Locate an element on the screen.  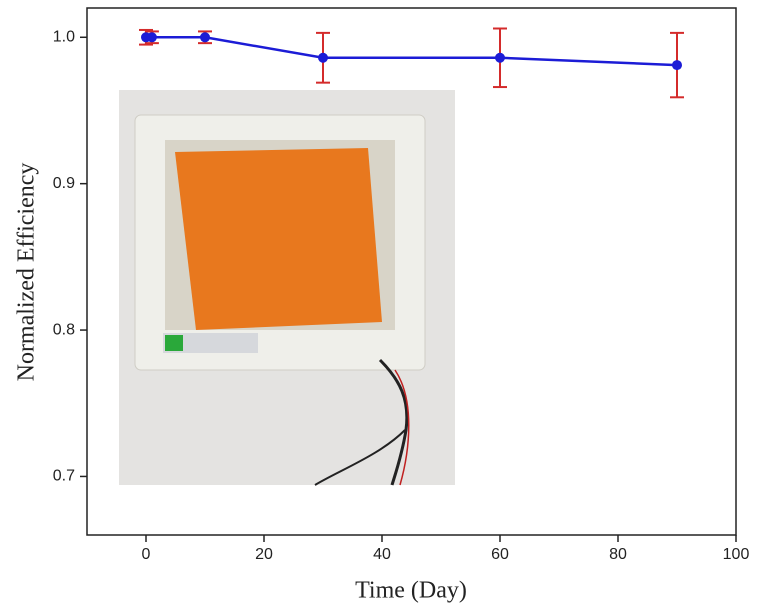
y-axis-label: Normalized Efficiency is located at coordinates (27, 272).